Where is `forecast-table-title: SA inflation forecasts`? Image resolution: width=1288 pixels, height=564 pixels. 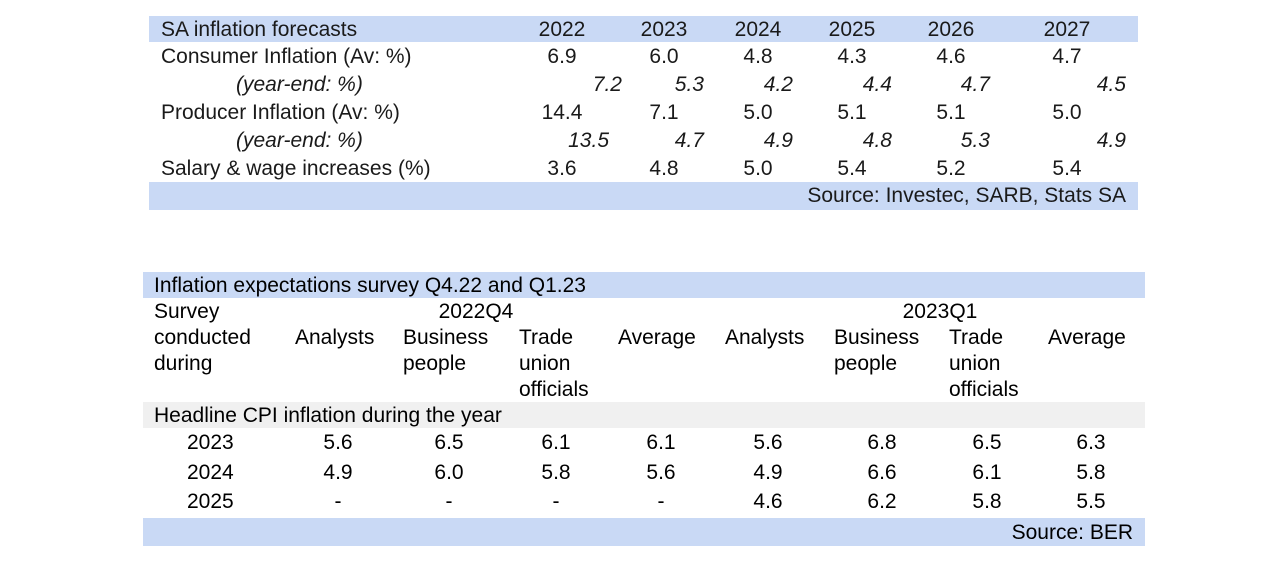
forecast-table-title: SA inflation forecasts is located at coordinates (259, 29).